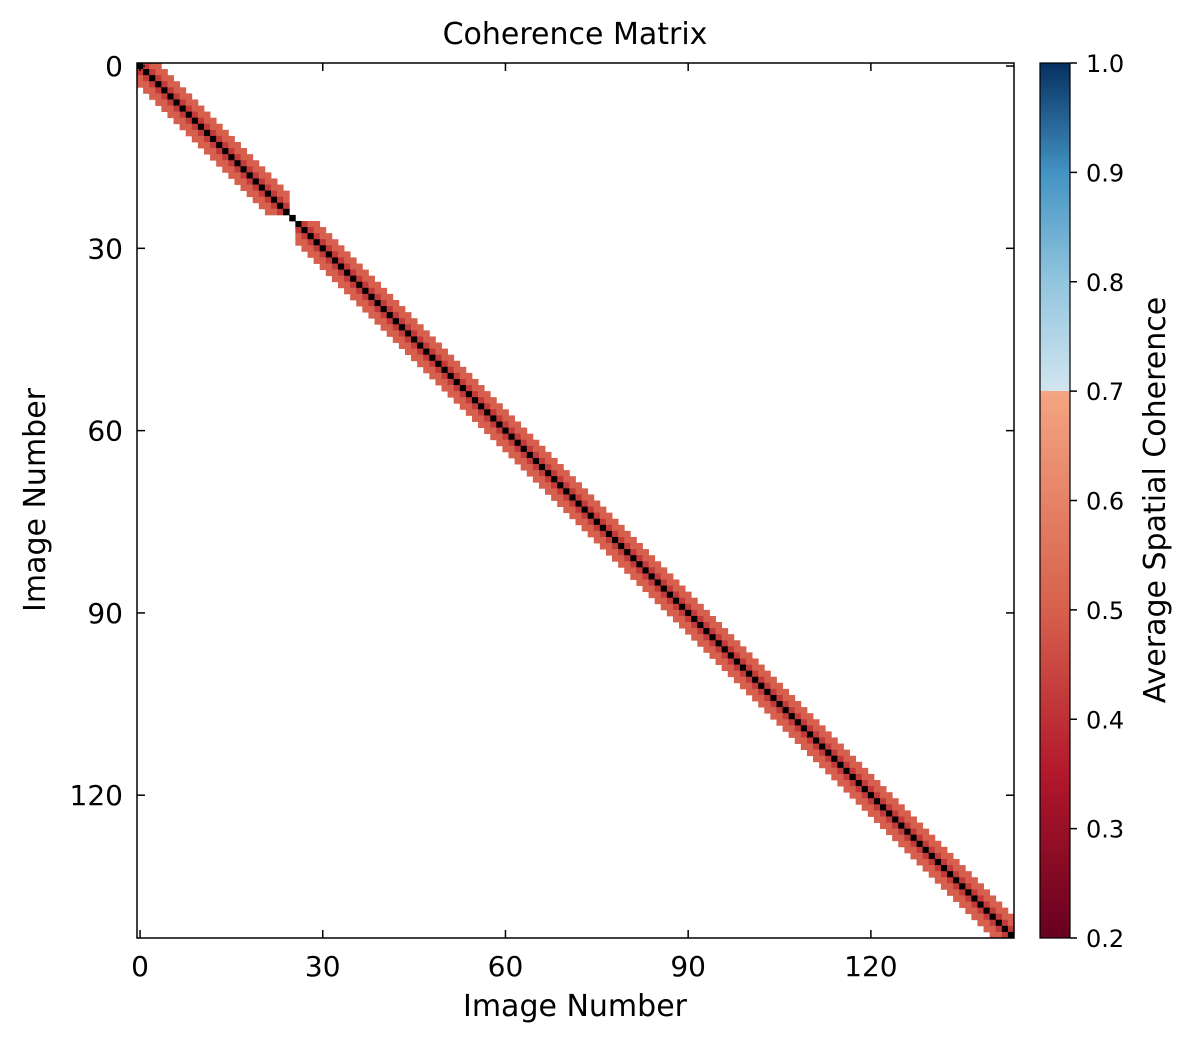 This screenshot has width=1194, height=1045. Describe the element at coordinates (1105, 502) in the screenshot. I see `colorbar-tick-label: 0.6` at that location.